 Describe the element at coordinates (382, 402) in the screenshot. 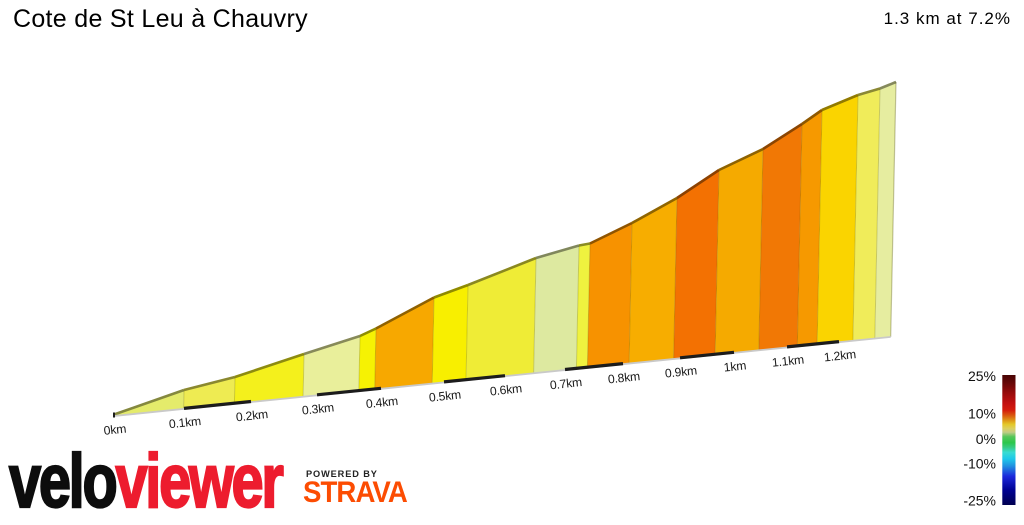

I see `svg-text: 0.4km` at that location.